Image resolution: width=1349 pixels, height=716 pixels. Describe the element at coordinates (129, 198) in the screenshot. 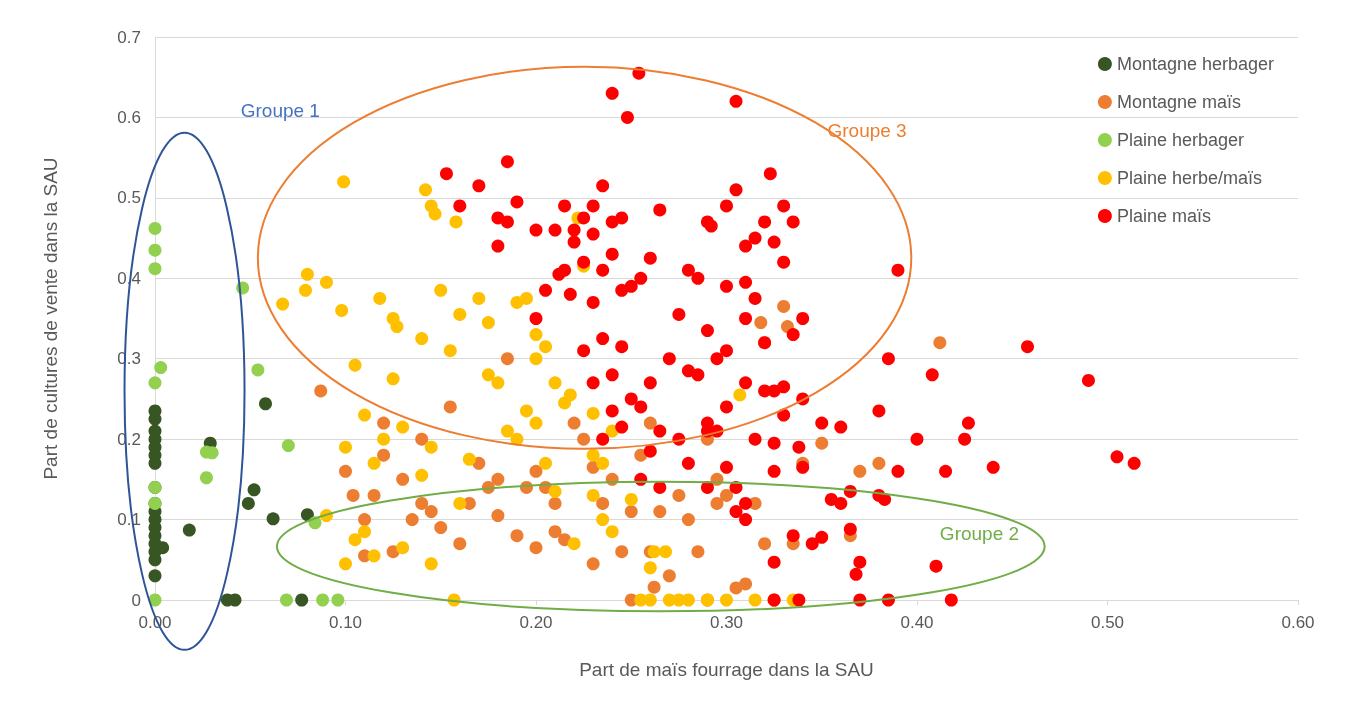

I see `y-tick-label: 0.5` at that location.